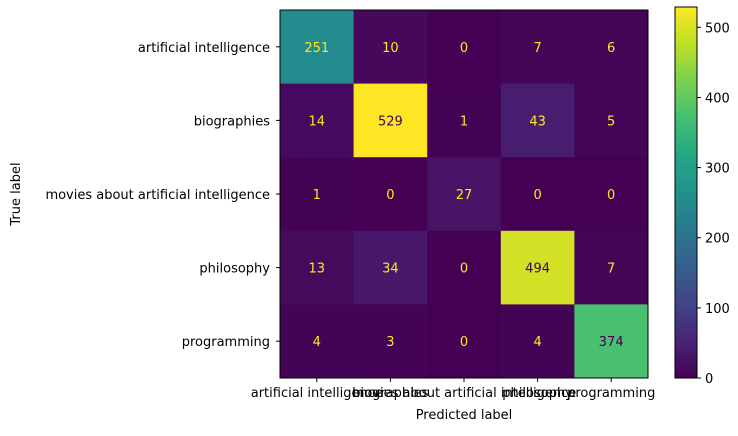  Describe the element at coordinates (686, 192) in the screenshot. I see `colorbar` at that location.